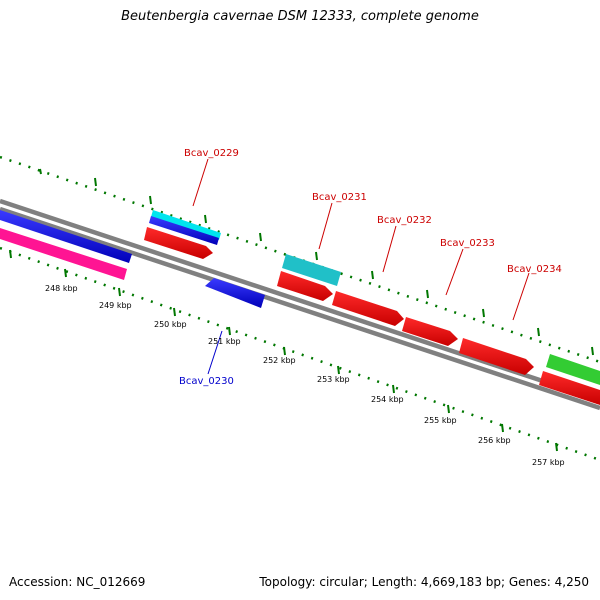  I want to click on gene-label-bcav-0231: Bcav_0231, so click(339, 197).